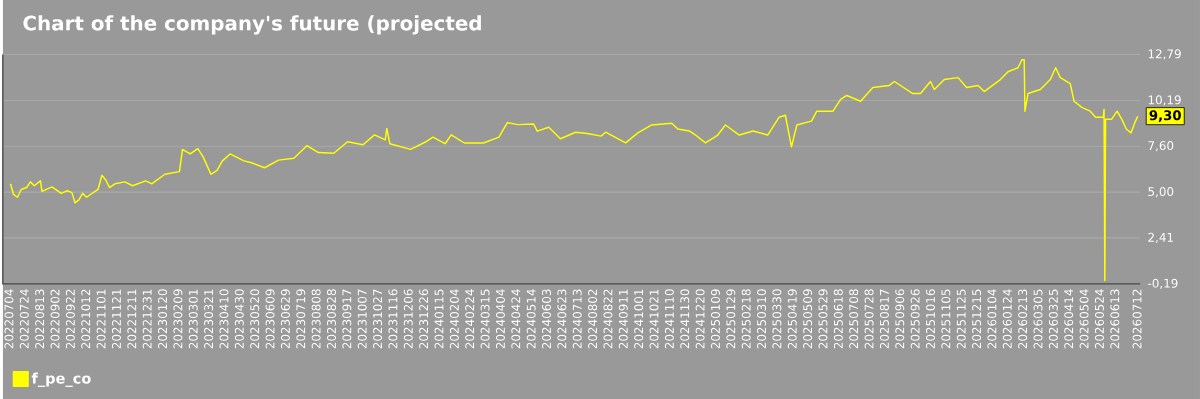  Describe the element at coordinates (869, 319) in the screenshot. I see `x-tick-label: 20250728` at that location.